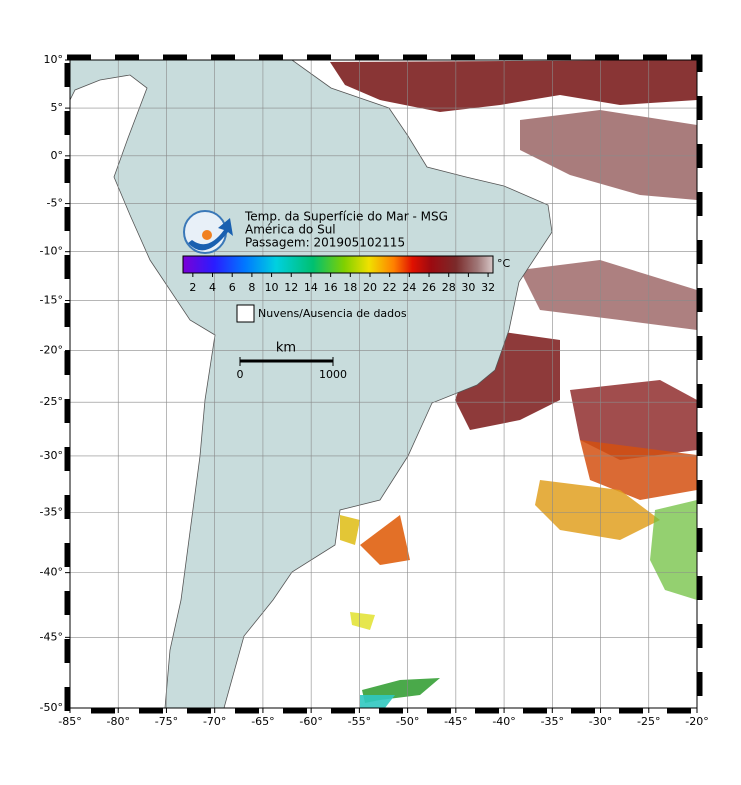 The image size is (741, 785). Describe the element at coordinates (291, 287) in the screenshot. I see `colorbar-tick-label: 12` at that location.